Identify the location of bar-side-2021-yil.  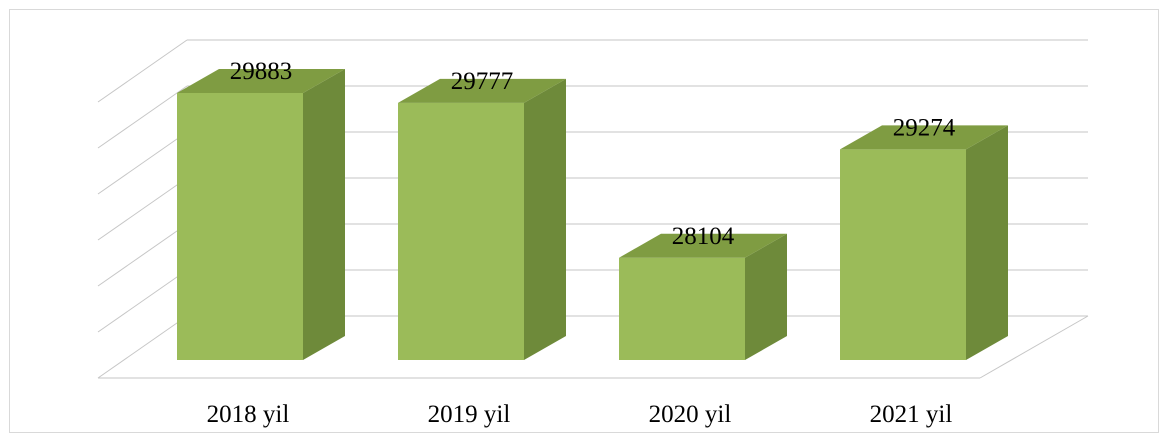
(987, 242).